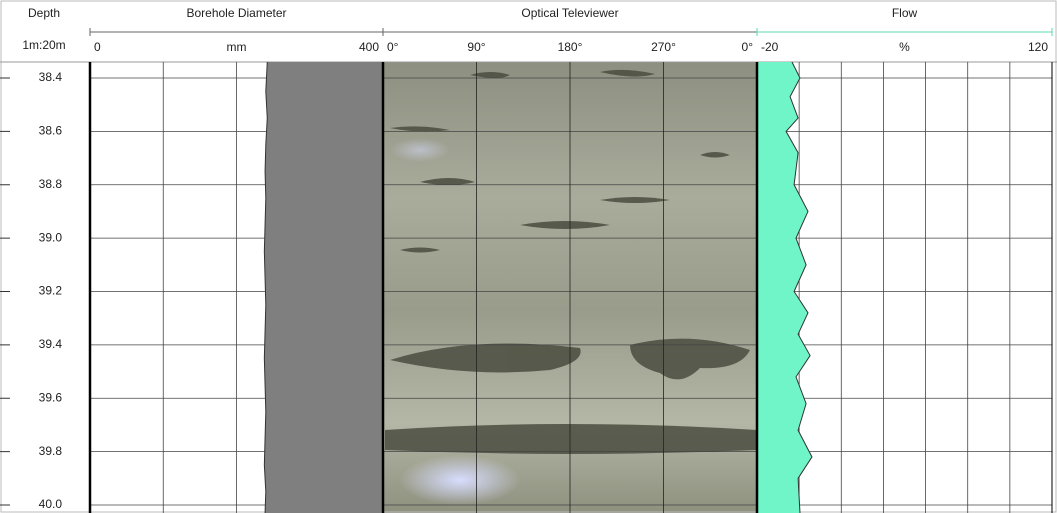 The height and width of the screenshot is (513, 1057). Describe the element at coordinates (663, 47) in the screenshot. I see `x-tick-label: 270°` at that location.